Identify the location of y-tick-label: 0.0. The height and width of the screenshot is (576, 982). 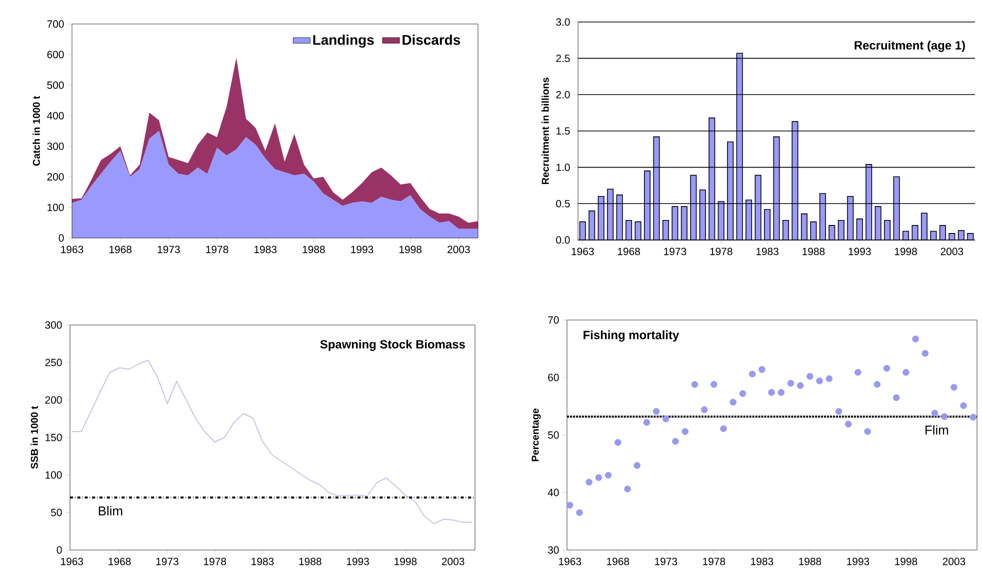
(563, 240).